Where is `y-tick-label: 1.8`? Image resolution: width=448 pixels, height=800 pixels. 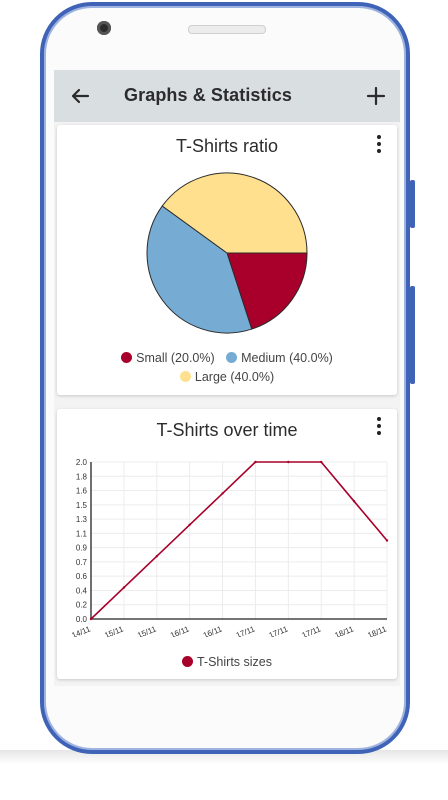
y-tick-label: 1.8 is located at coordinates (82, 476).